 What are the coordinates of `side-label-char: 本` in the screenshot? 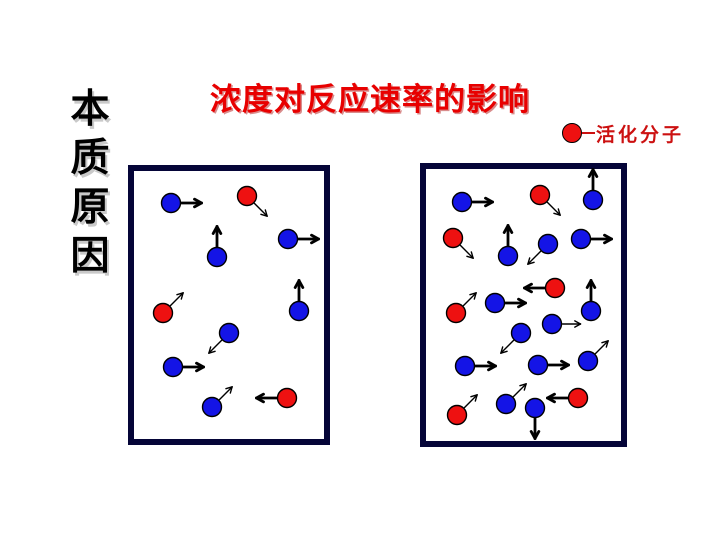 It's located at (90, 109).